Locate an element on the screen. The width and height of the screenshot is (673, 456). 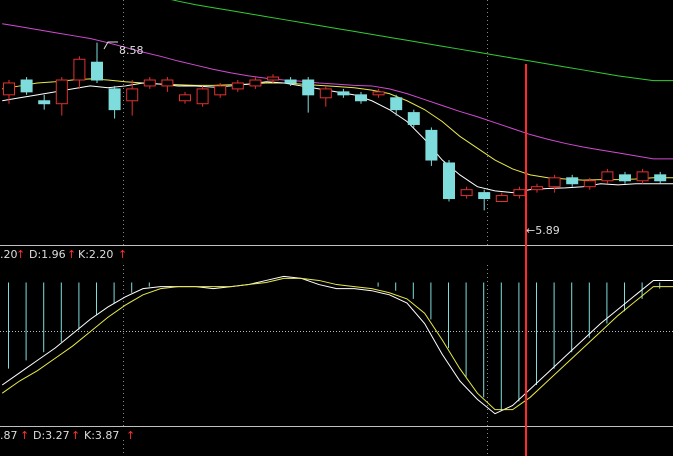
high-marker-leader is located at coordinates (110, 45).